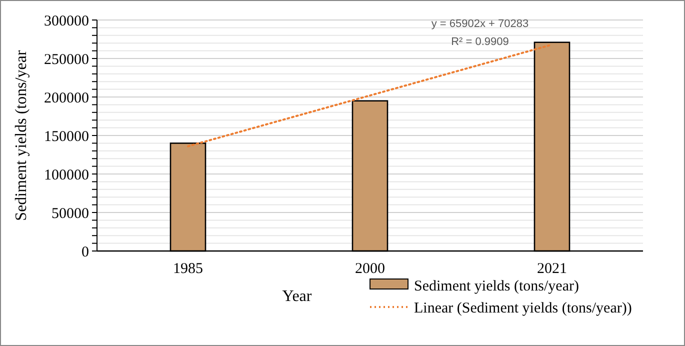 The height and width of the screenshot is (346, 685). Describe the element at coordinates (70, 214) in the screenshot. I see `y-tick-label: 50000` at that location.